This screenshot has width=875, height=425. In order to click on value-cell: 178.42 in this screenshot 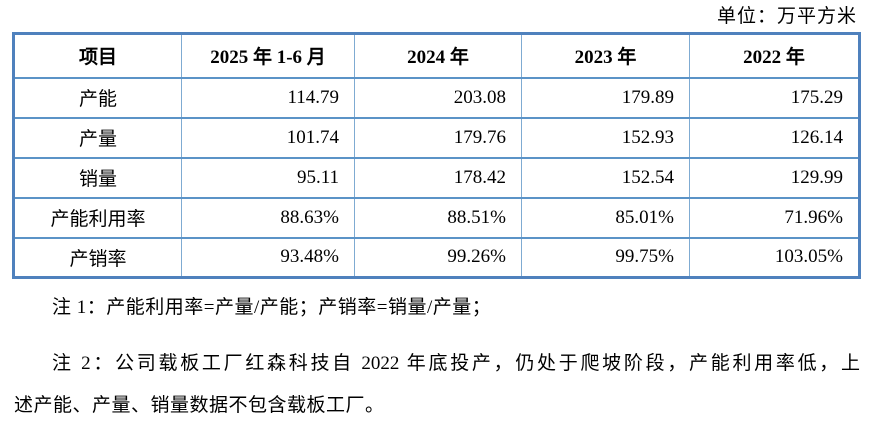, I will do `click(438, 177)`.